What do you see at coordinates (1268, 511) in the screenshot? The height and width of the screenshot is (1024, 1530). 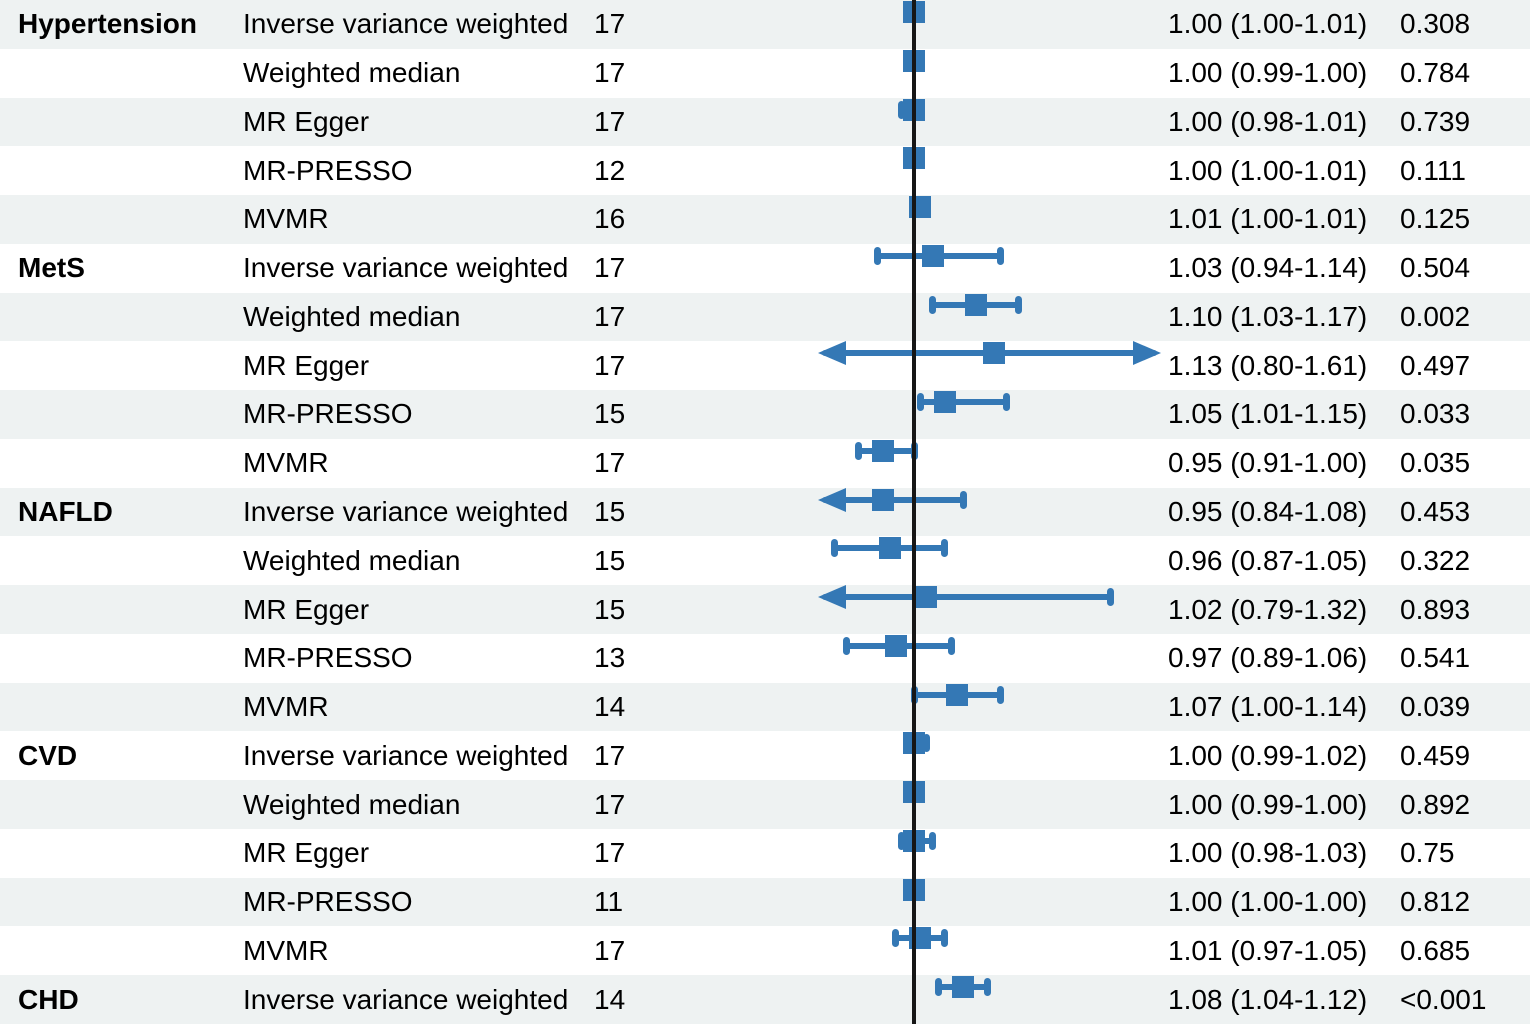 I see `or-ci-value: 0.95 (0.84-1.08)` at bounding box center [1268, 511].